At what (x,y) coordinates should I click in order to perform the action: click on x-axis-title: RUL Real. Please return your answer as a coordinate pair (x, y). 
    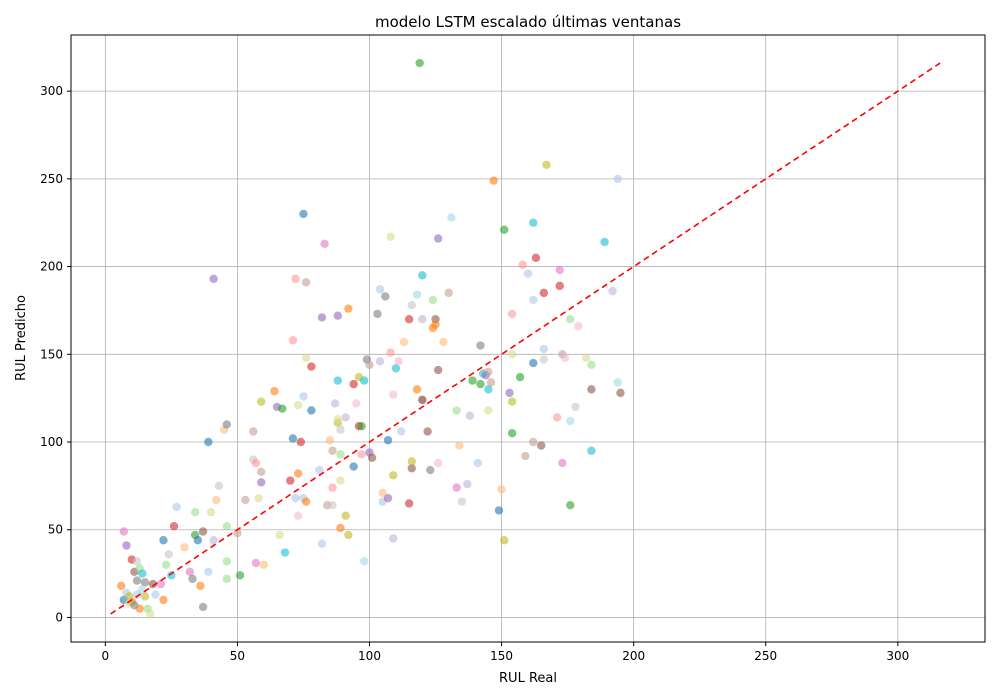
    Looking at the image, I should click on (528, 678).